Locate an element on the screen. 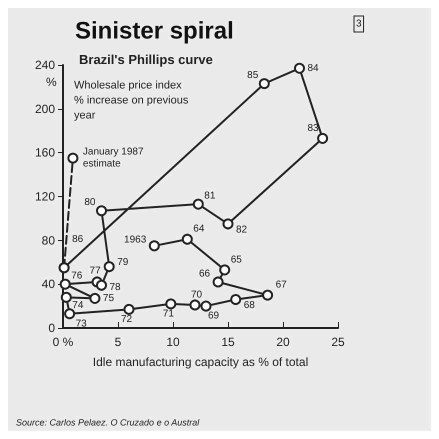 This screenshot has height=439, width=439. annotation: 70 is located at coordinates (197, 294).